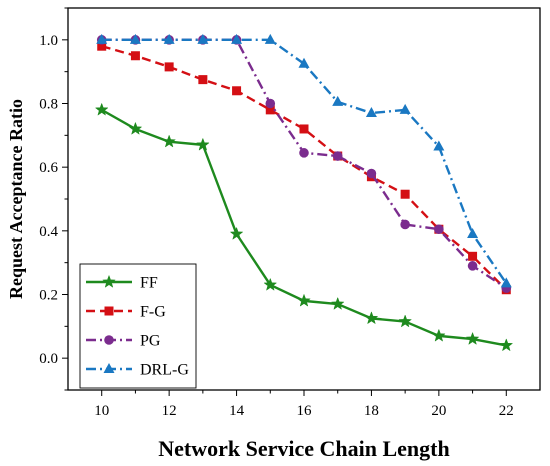 The image size is (550, 466). I want to click on legend-label: DRL-G, so click(164, 370).